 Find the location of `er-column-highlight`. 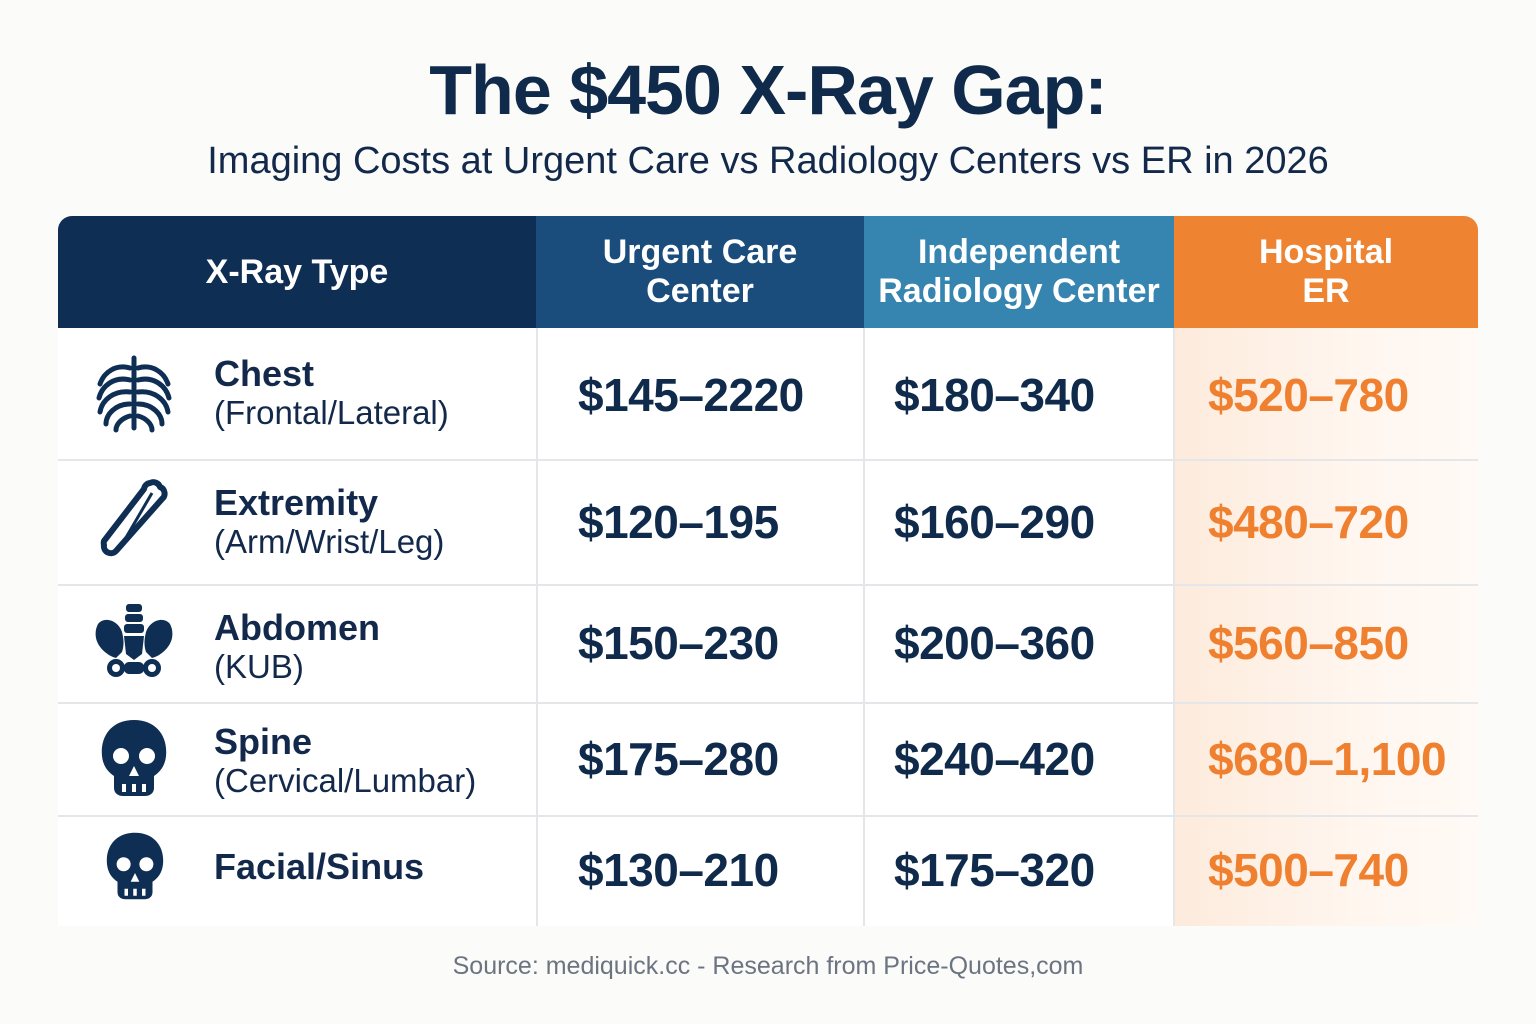

er-column-highlight is located at coordinates (1326, 627).